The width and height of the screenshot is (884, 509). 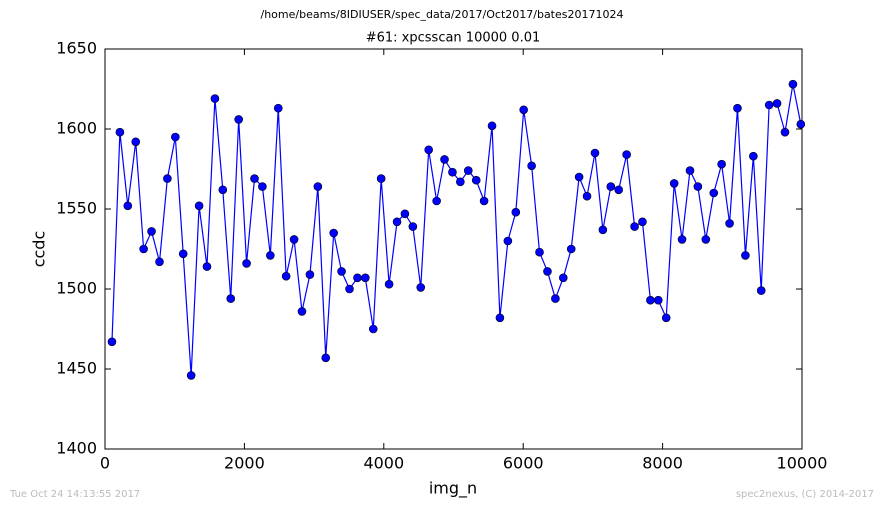 I want to click on x-tick-label: 4000, so click(x=383, y=463).